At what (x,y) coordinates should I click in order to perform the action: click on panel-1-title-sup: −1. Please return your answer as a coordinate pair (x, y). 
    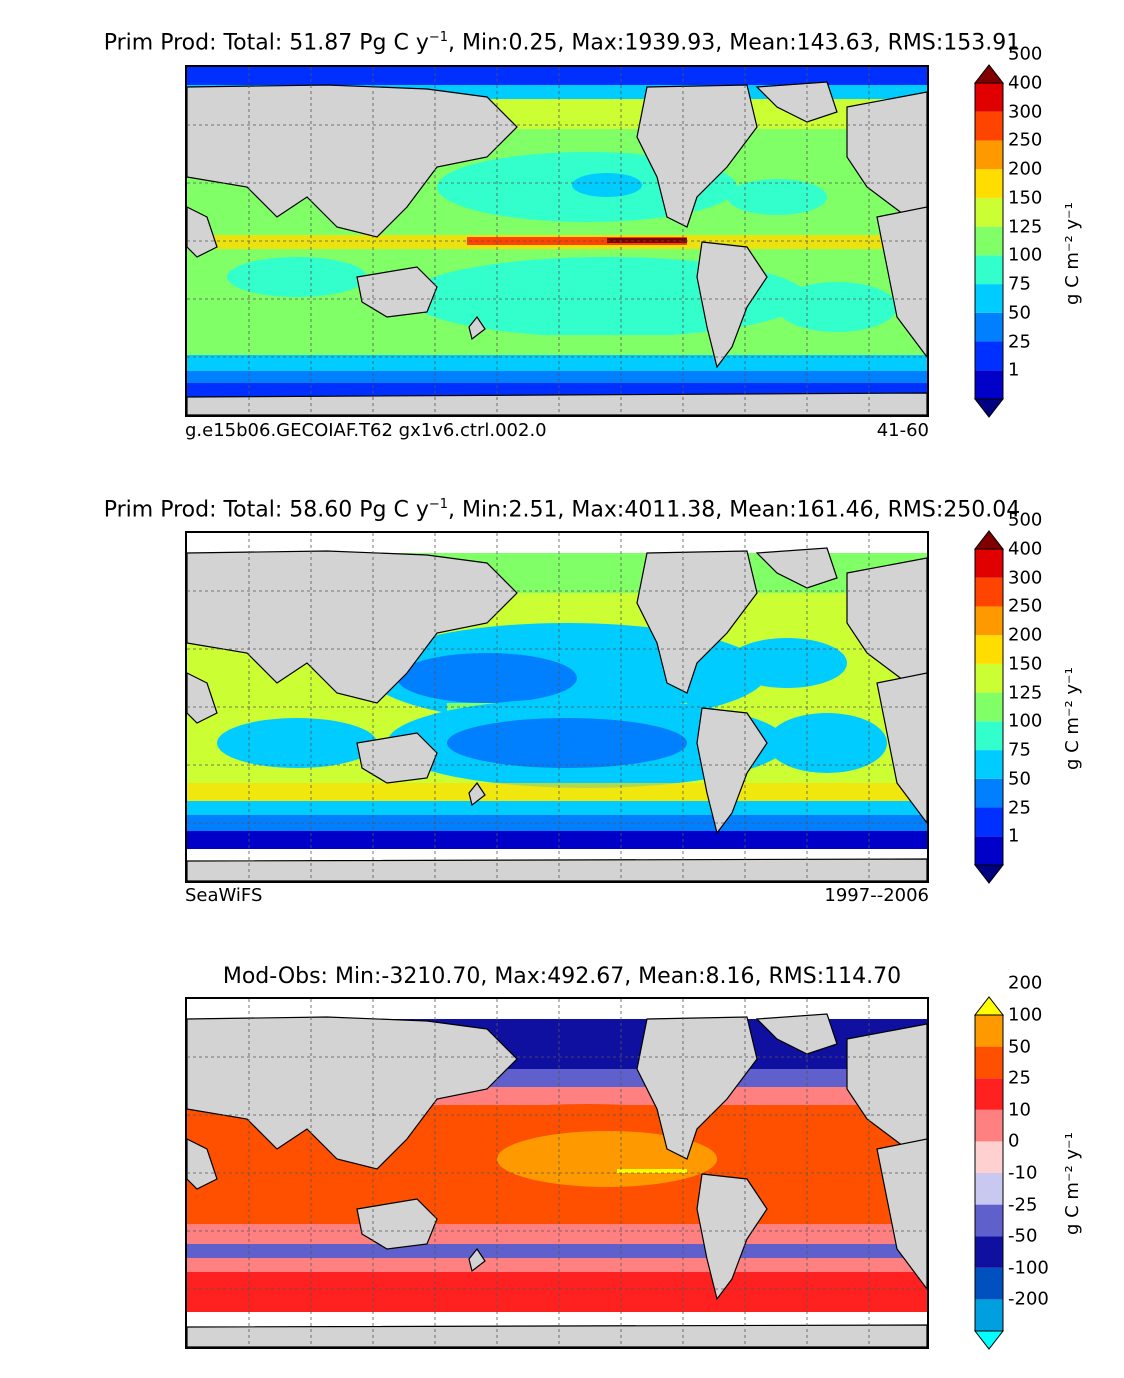
    Looking at the image, I should click on (438, 37).